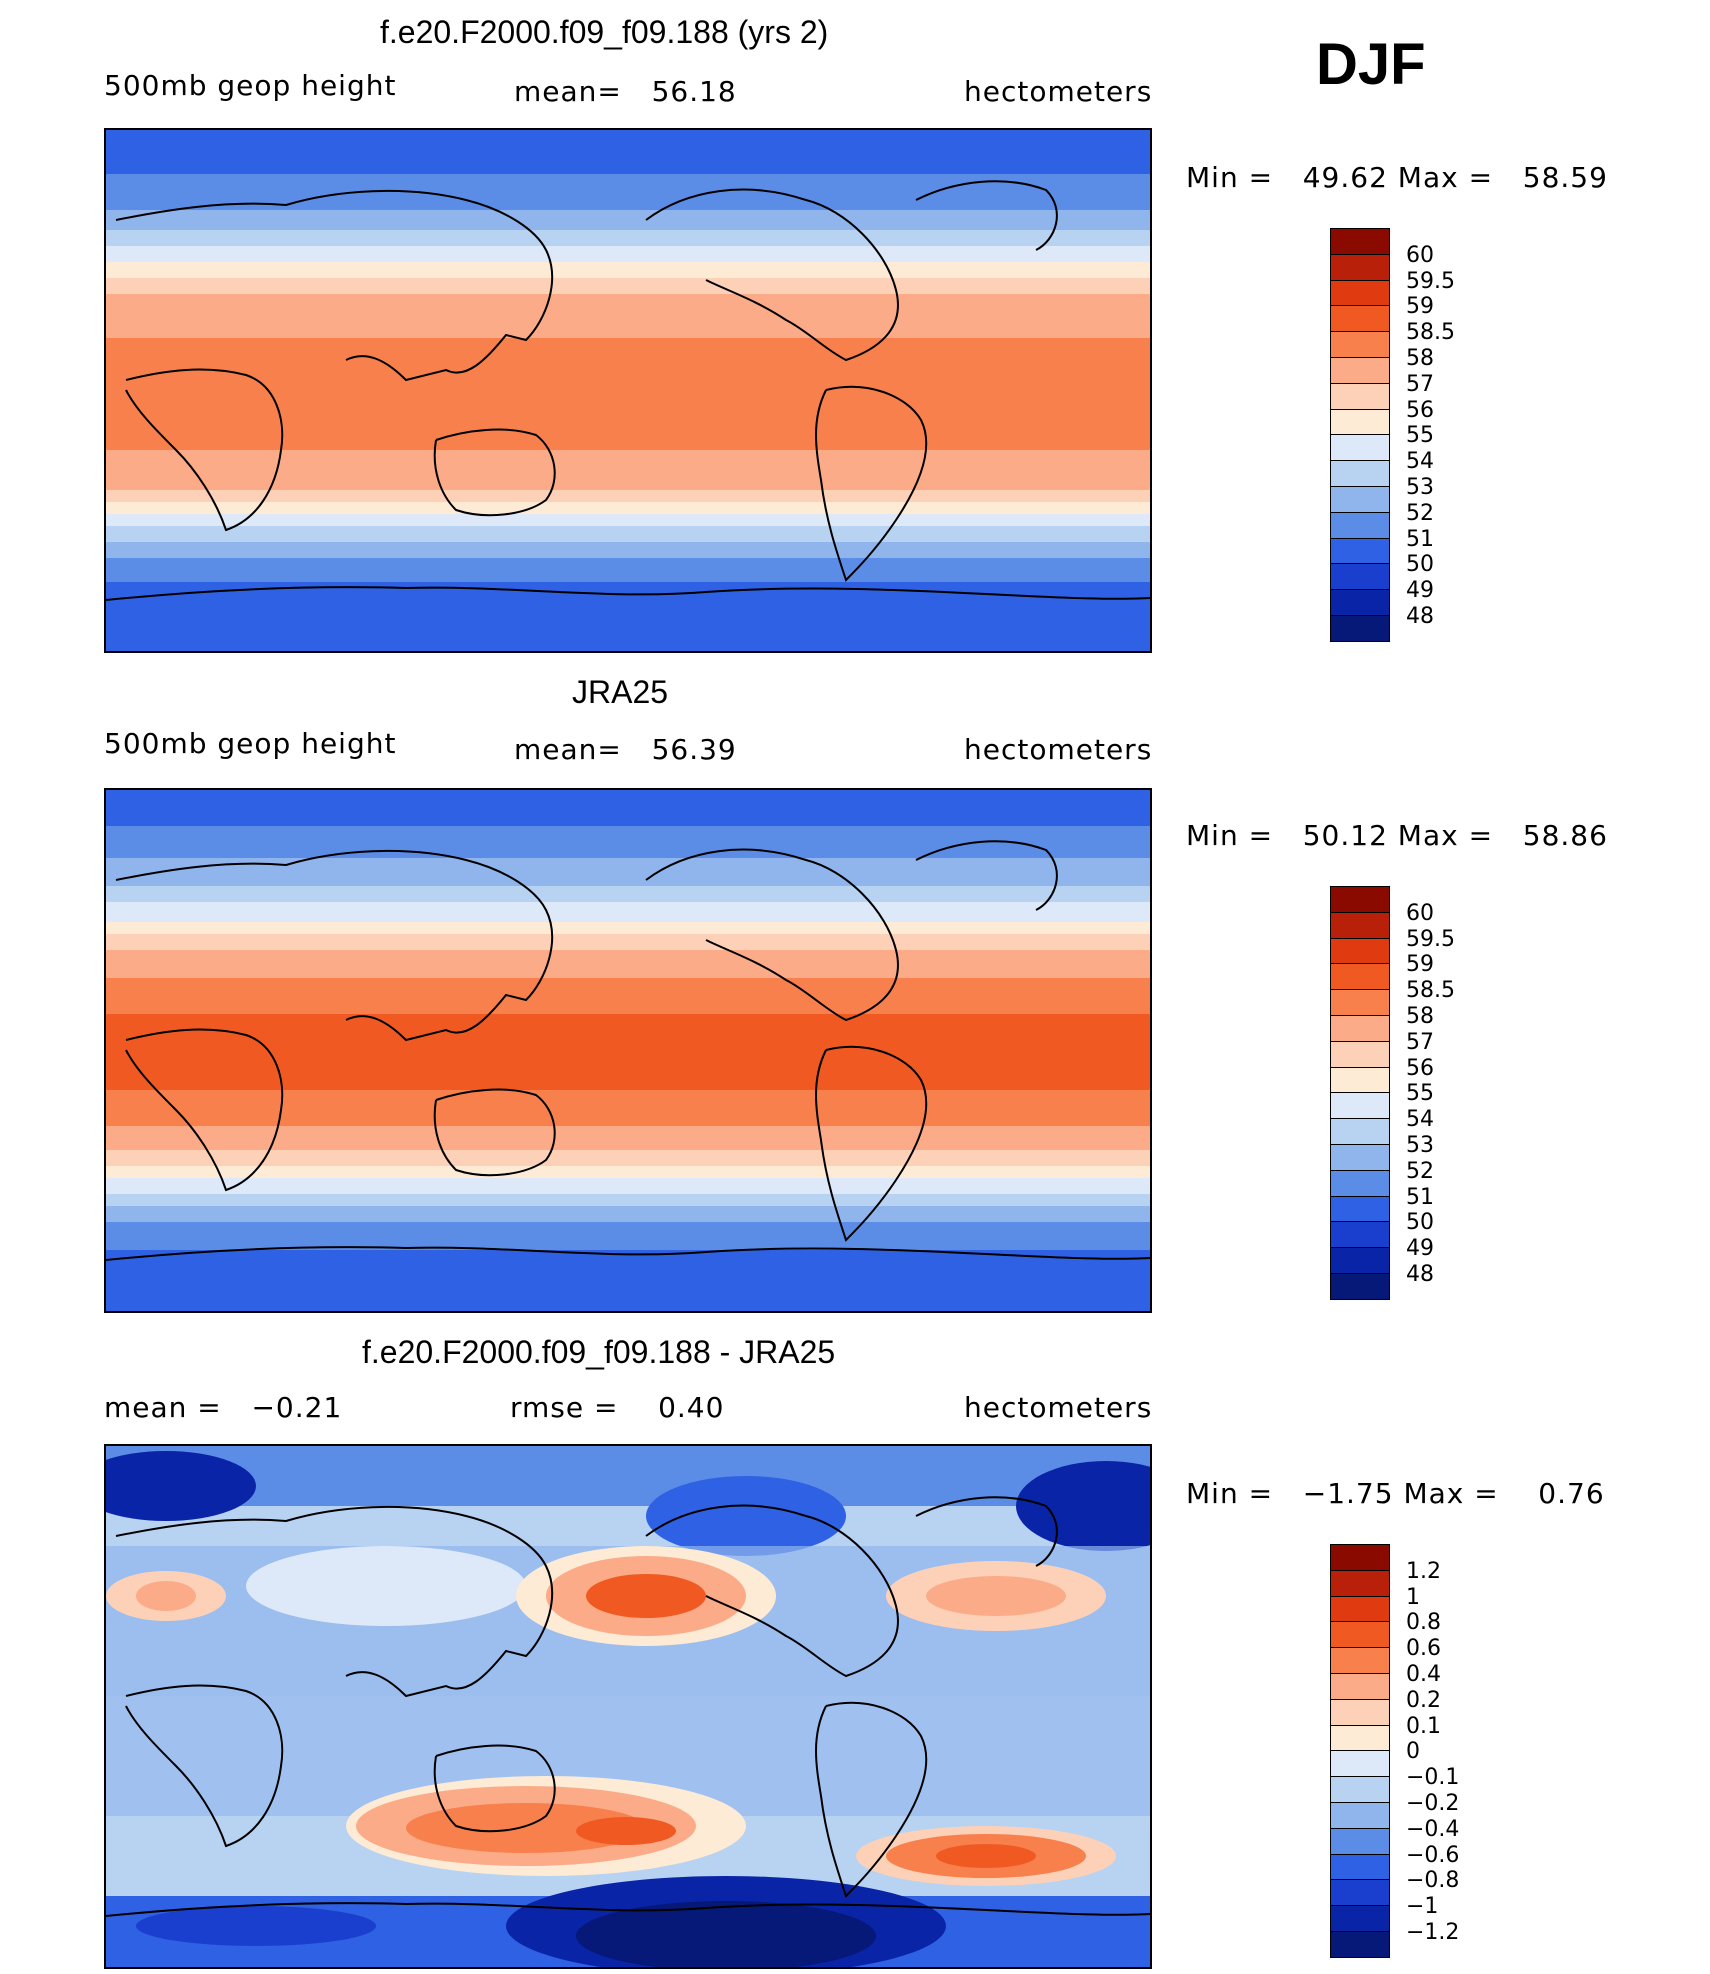 The height and width of the screenshot is (1974, 1710). Describe the element at coordinates (250, 743) in the screenshot. I see `panel2-variable-label: 500mb geop height` at that location.